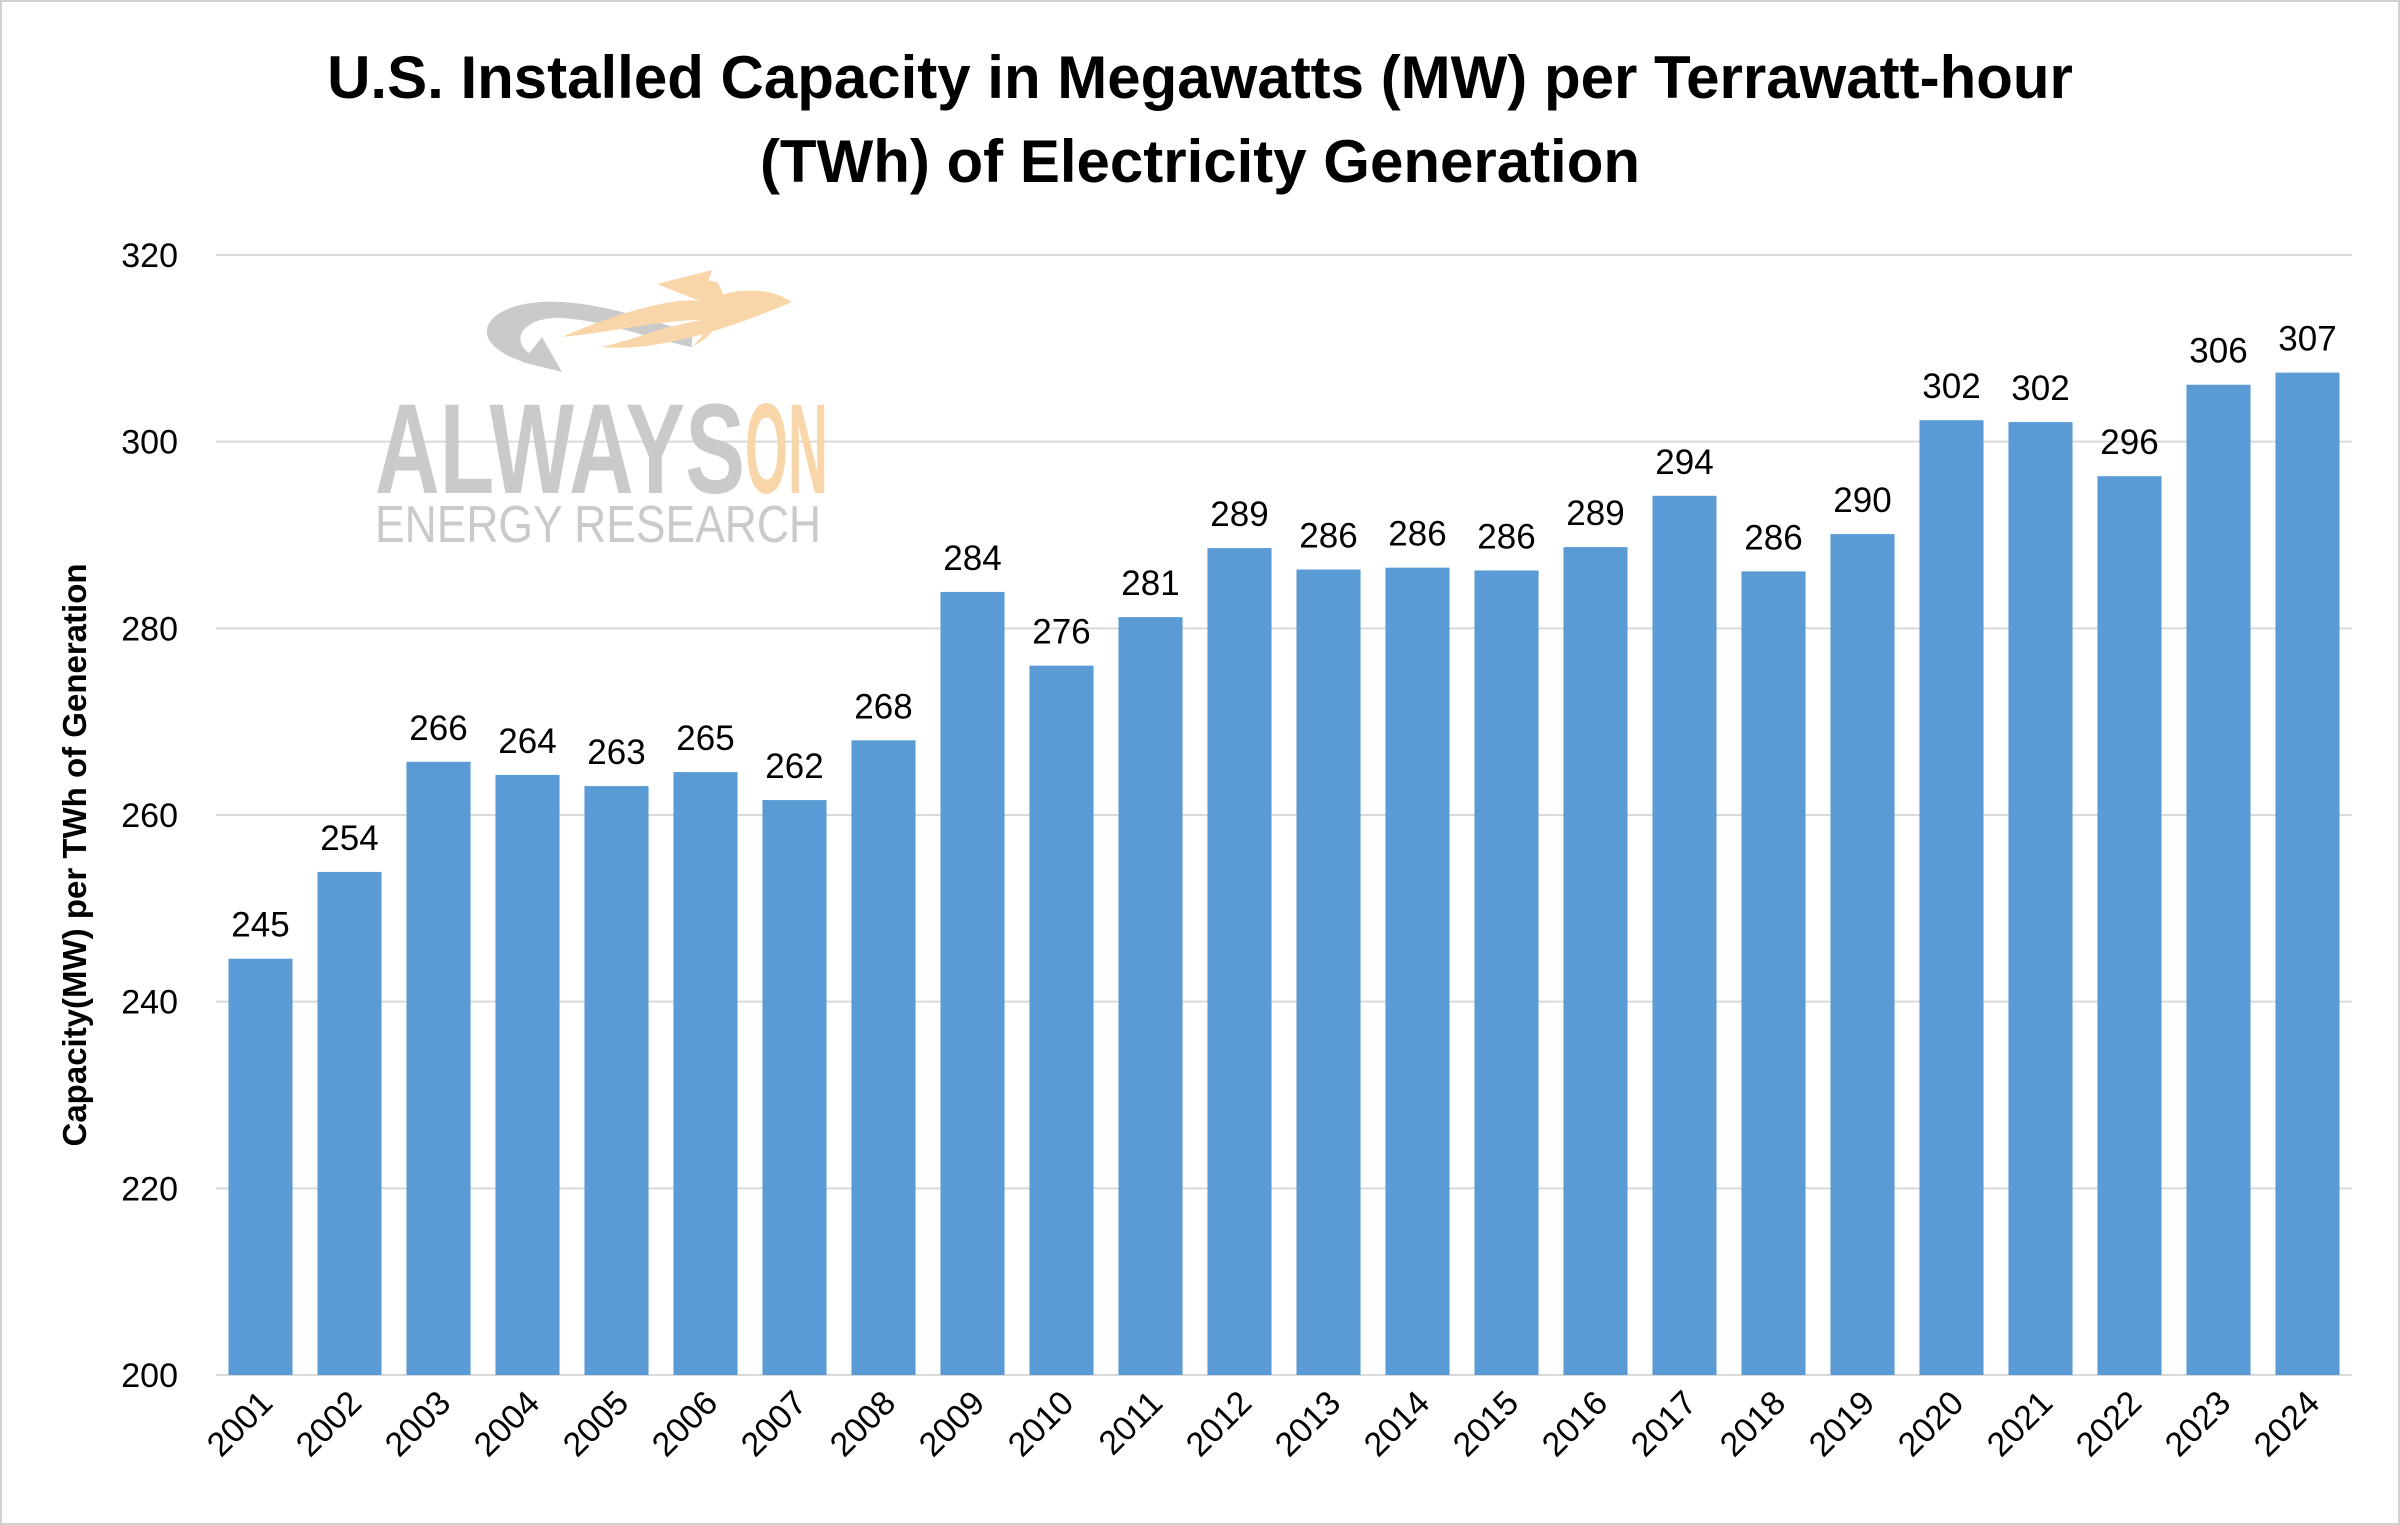 The width and height of the screenshot is (2400, 1525). I want to click on x-tick-label-2008: 2008, so click(863, 1424).